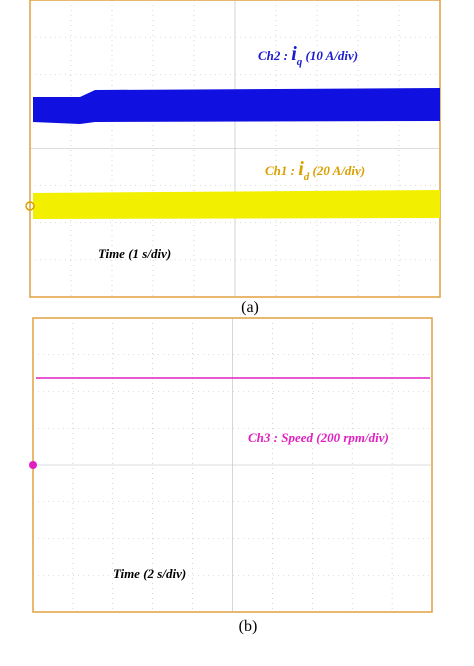 This screenshot has height=666, width=474. Describe the element at coordinates (236, 106) in the screenshot. I see `iq-trace` at that location.